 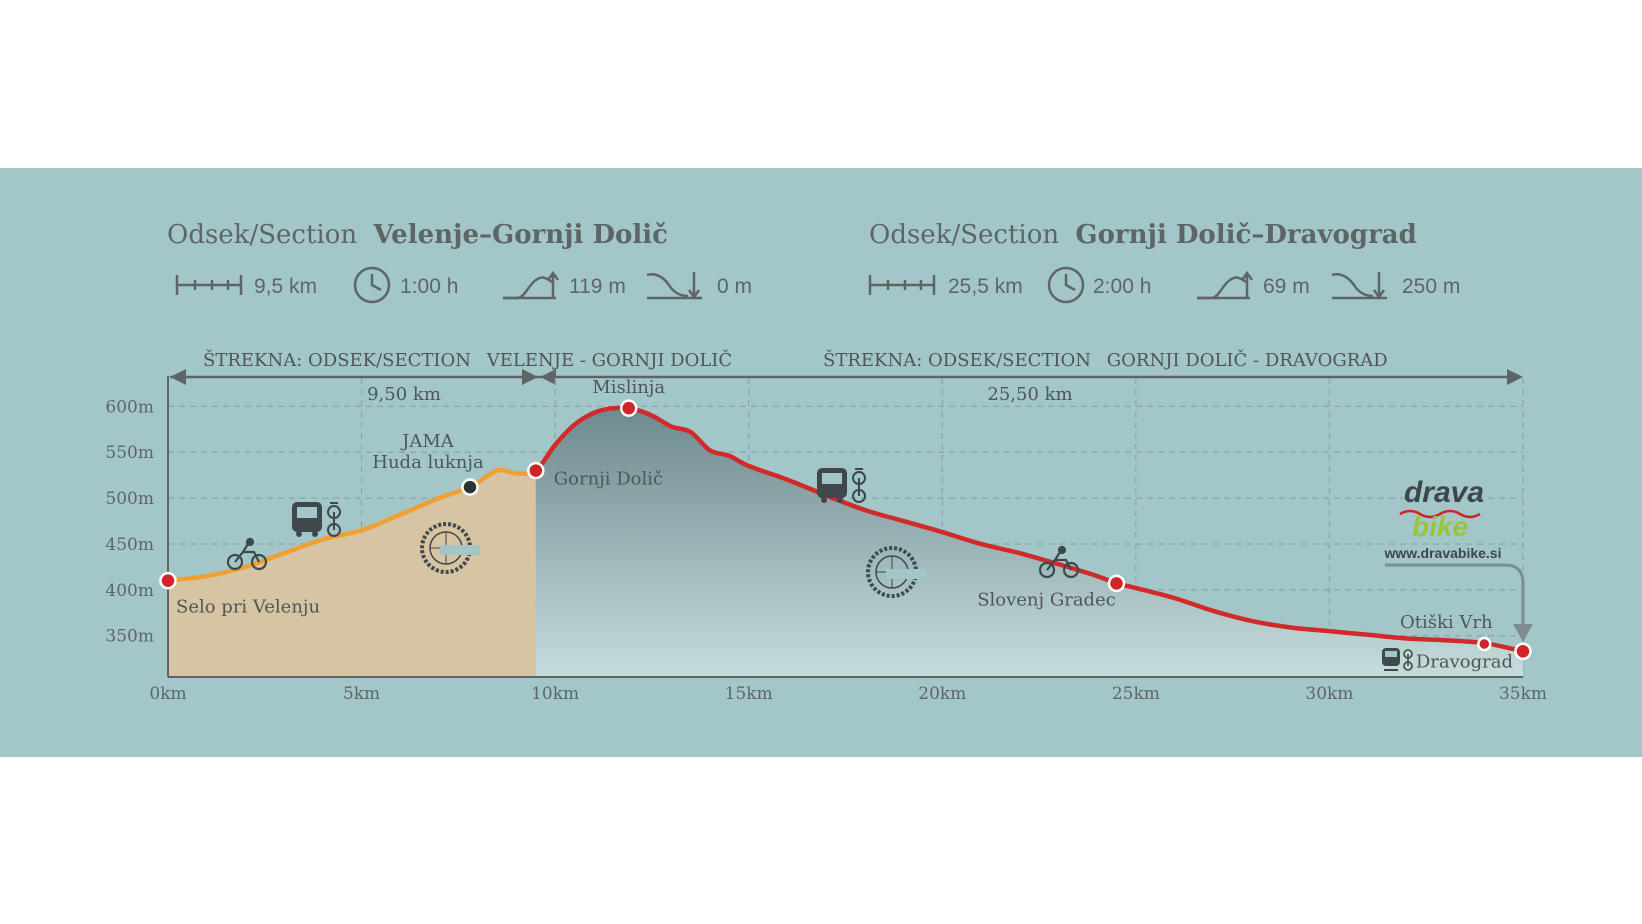 I want to click on logo-word-bike: bike, so click(x=1440, y=526).